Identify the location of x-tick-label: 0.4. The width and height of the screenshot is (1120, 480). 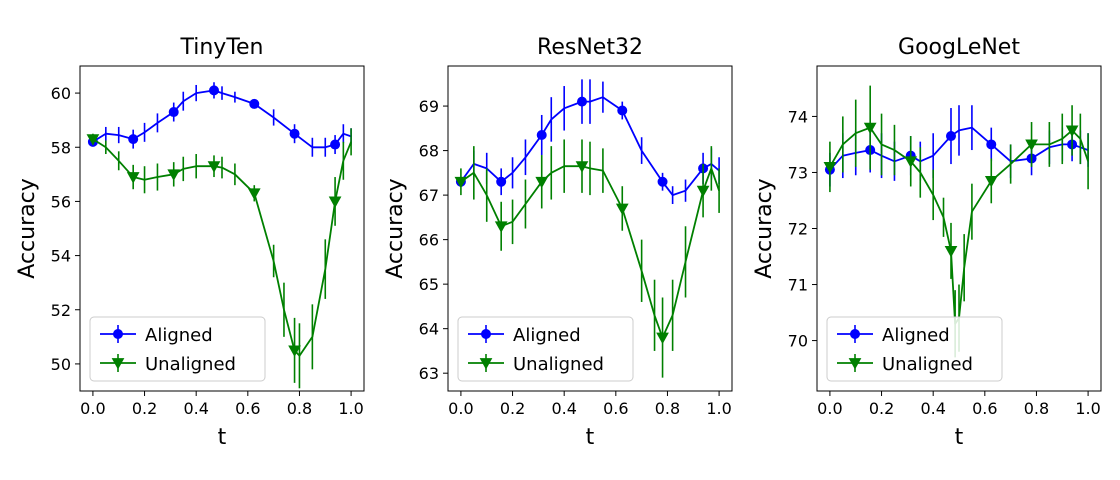
(932, 408).